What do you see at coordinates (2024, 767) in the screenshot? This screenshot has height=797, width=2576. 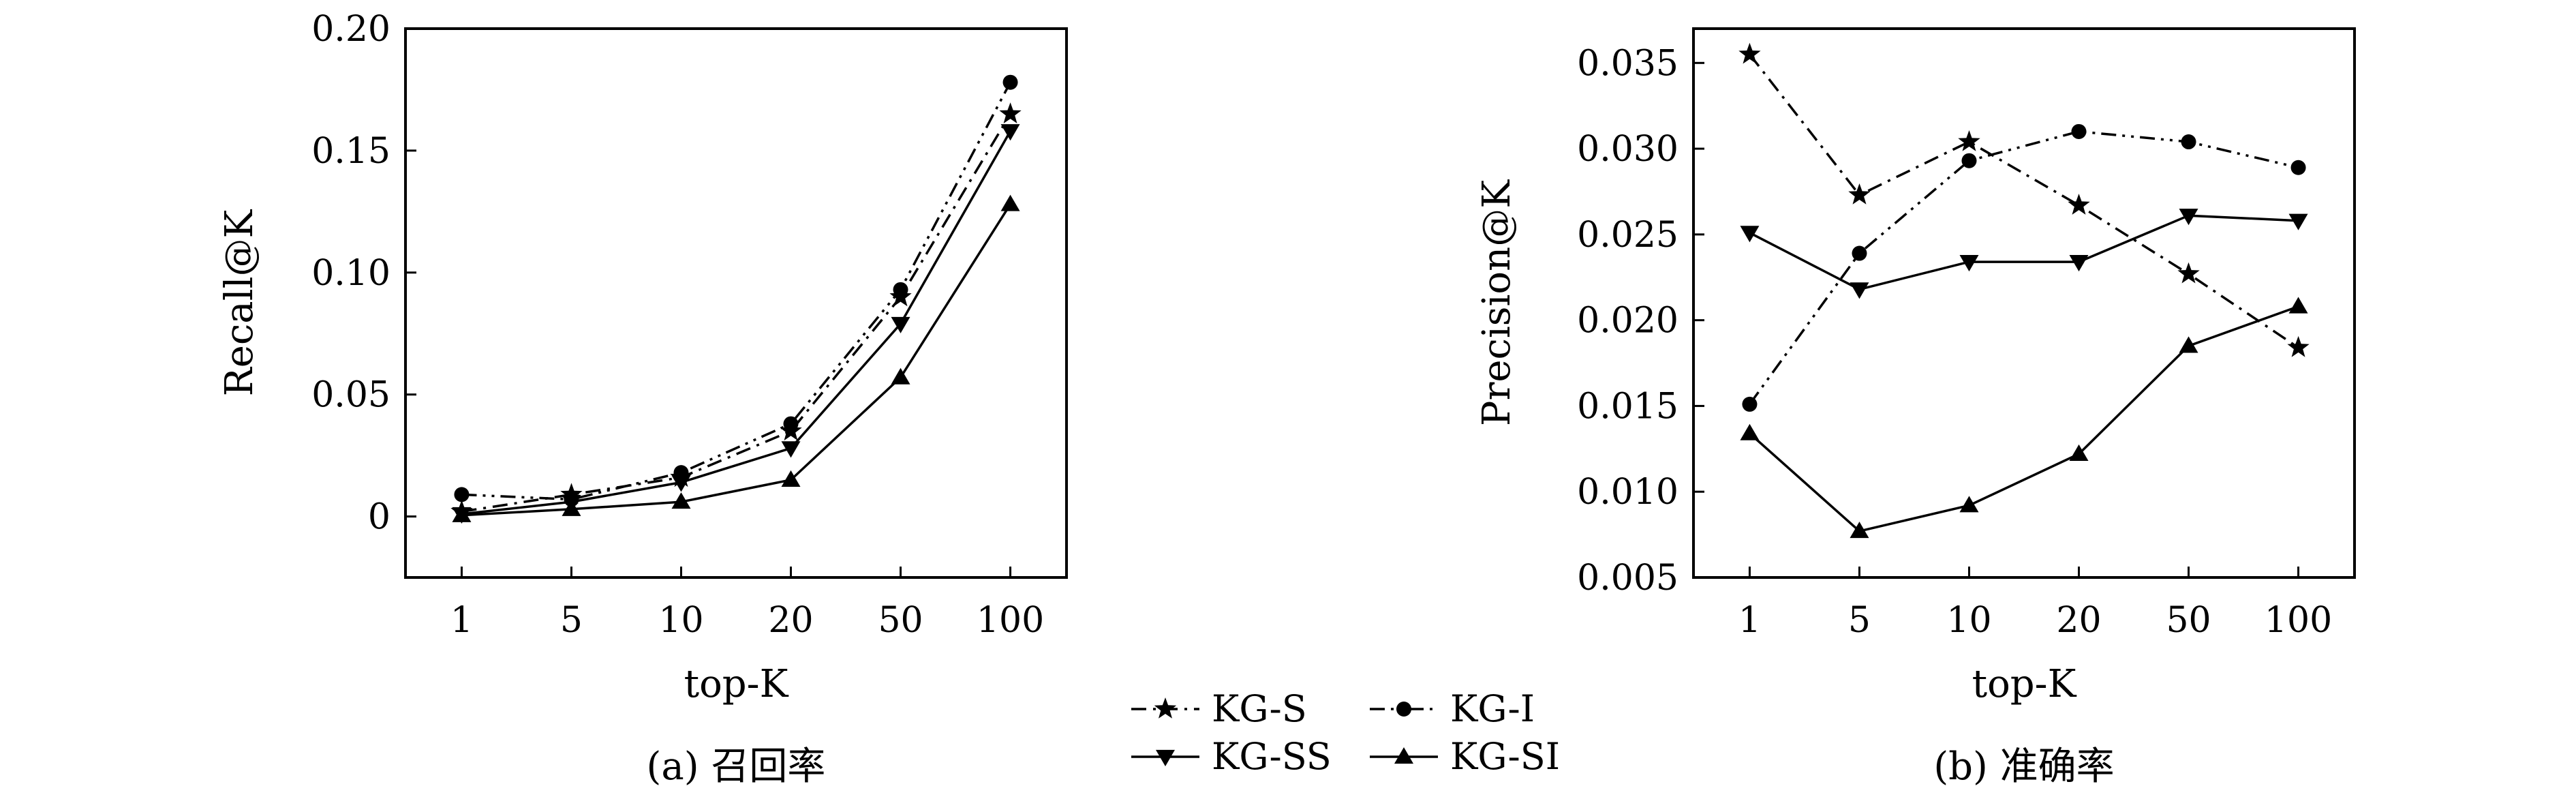 I see `caption-precision-chart: (b) 准确率` at bounding box center [2024, 767].